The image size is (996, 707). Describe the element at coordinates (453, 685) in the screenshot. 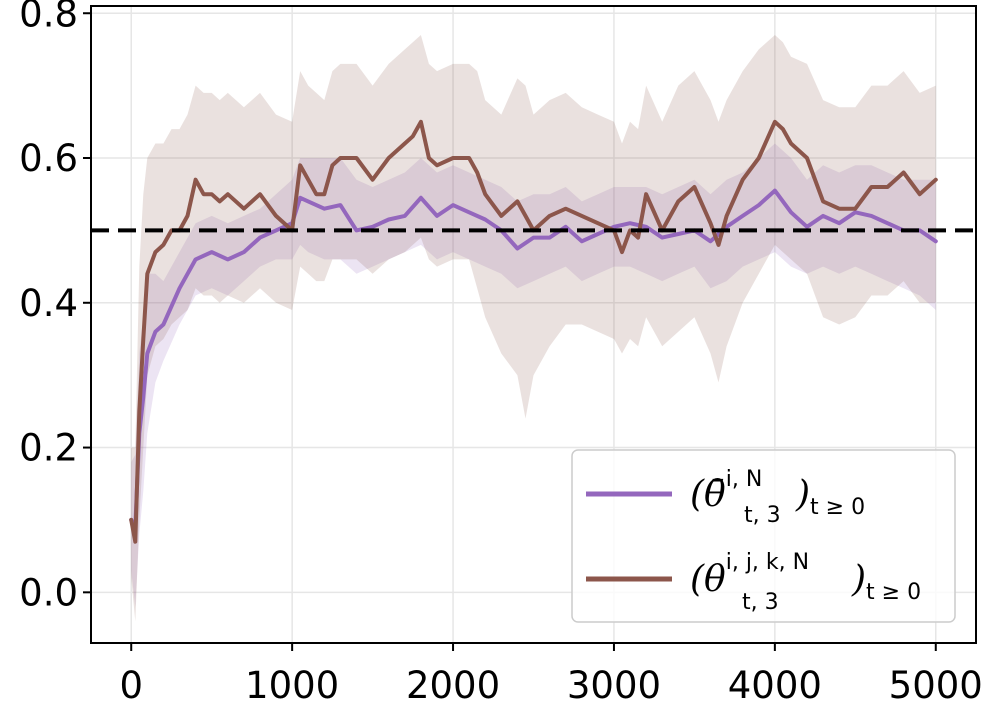

I see `x-tick-label-2: 2000` at that location.